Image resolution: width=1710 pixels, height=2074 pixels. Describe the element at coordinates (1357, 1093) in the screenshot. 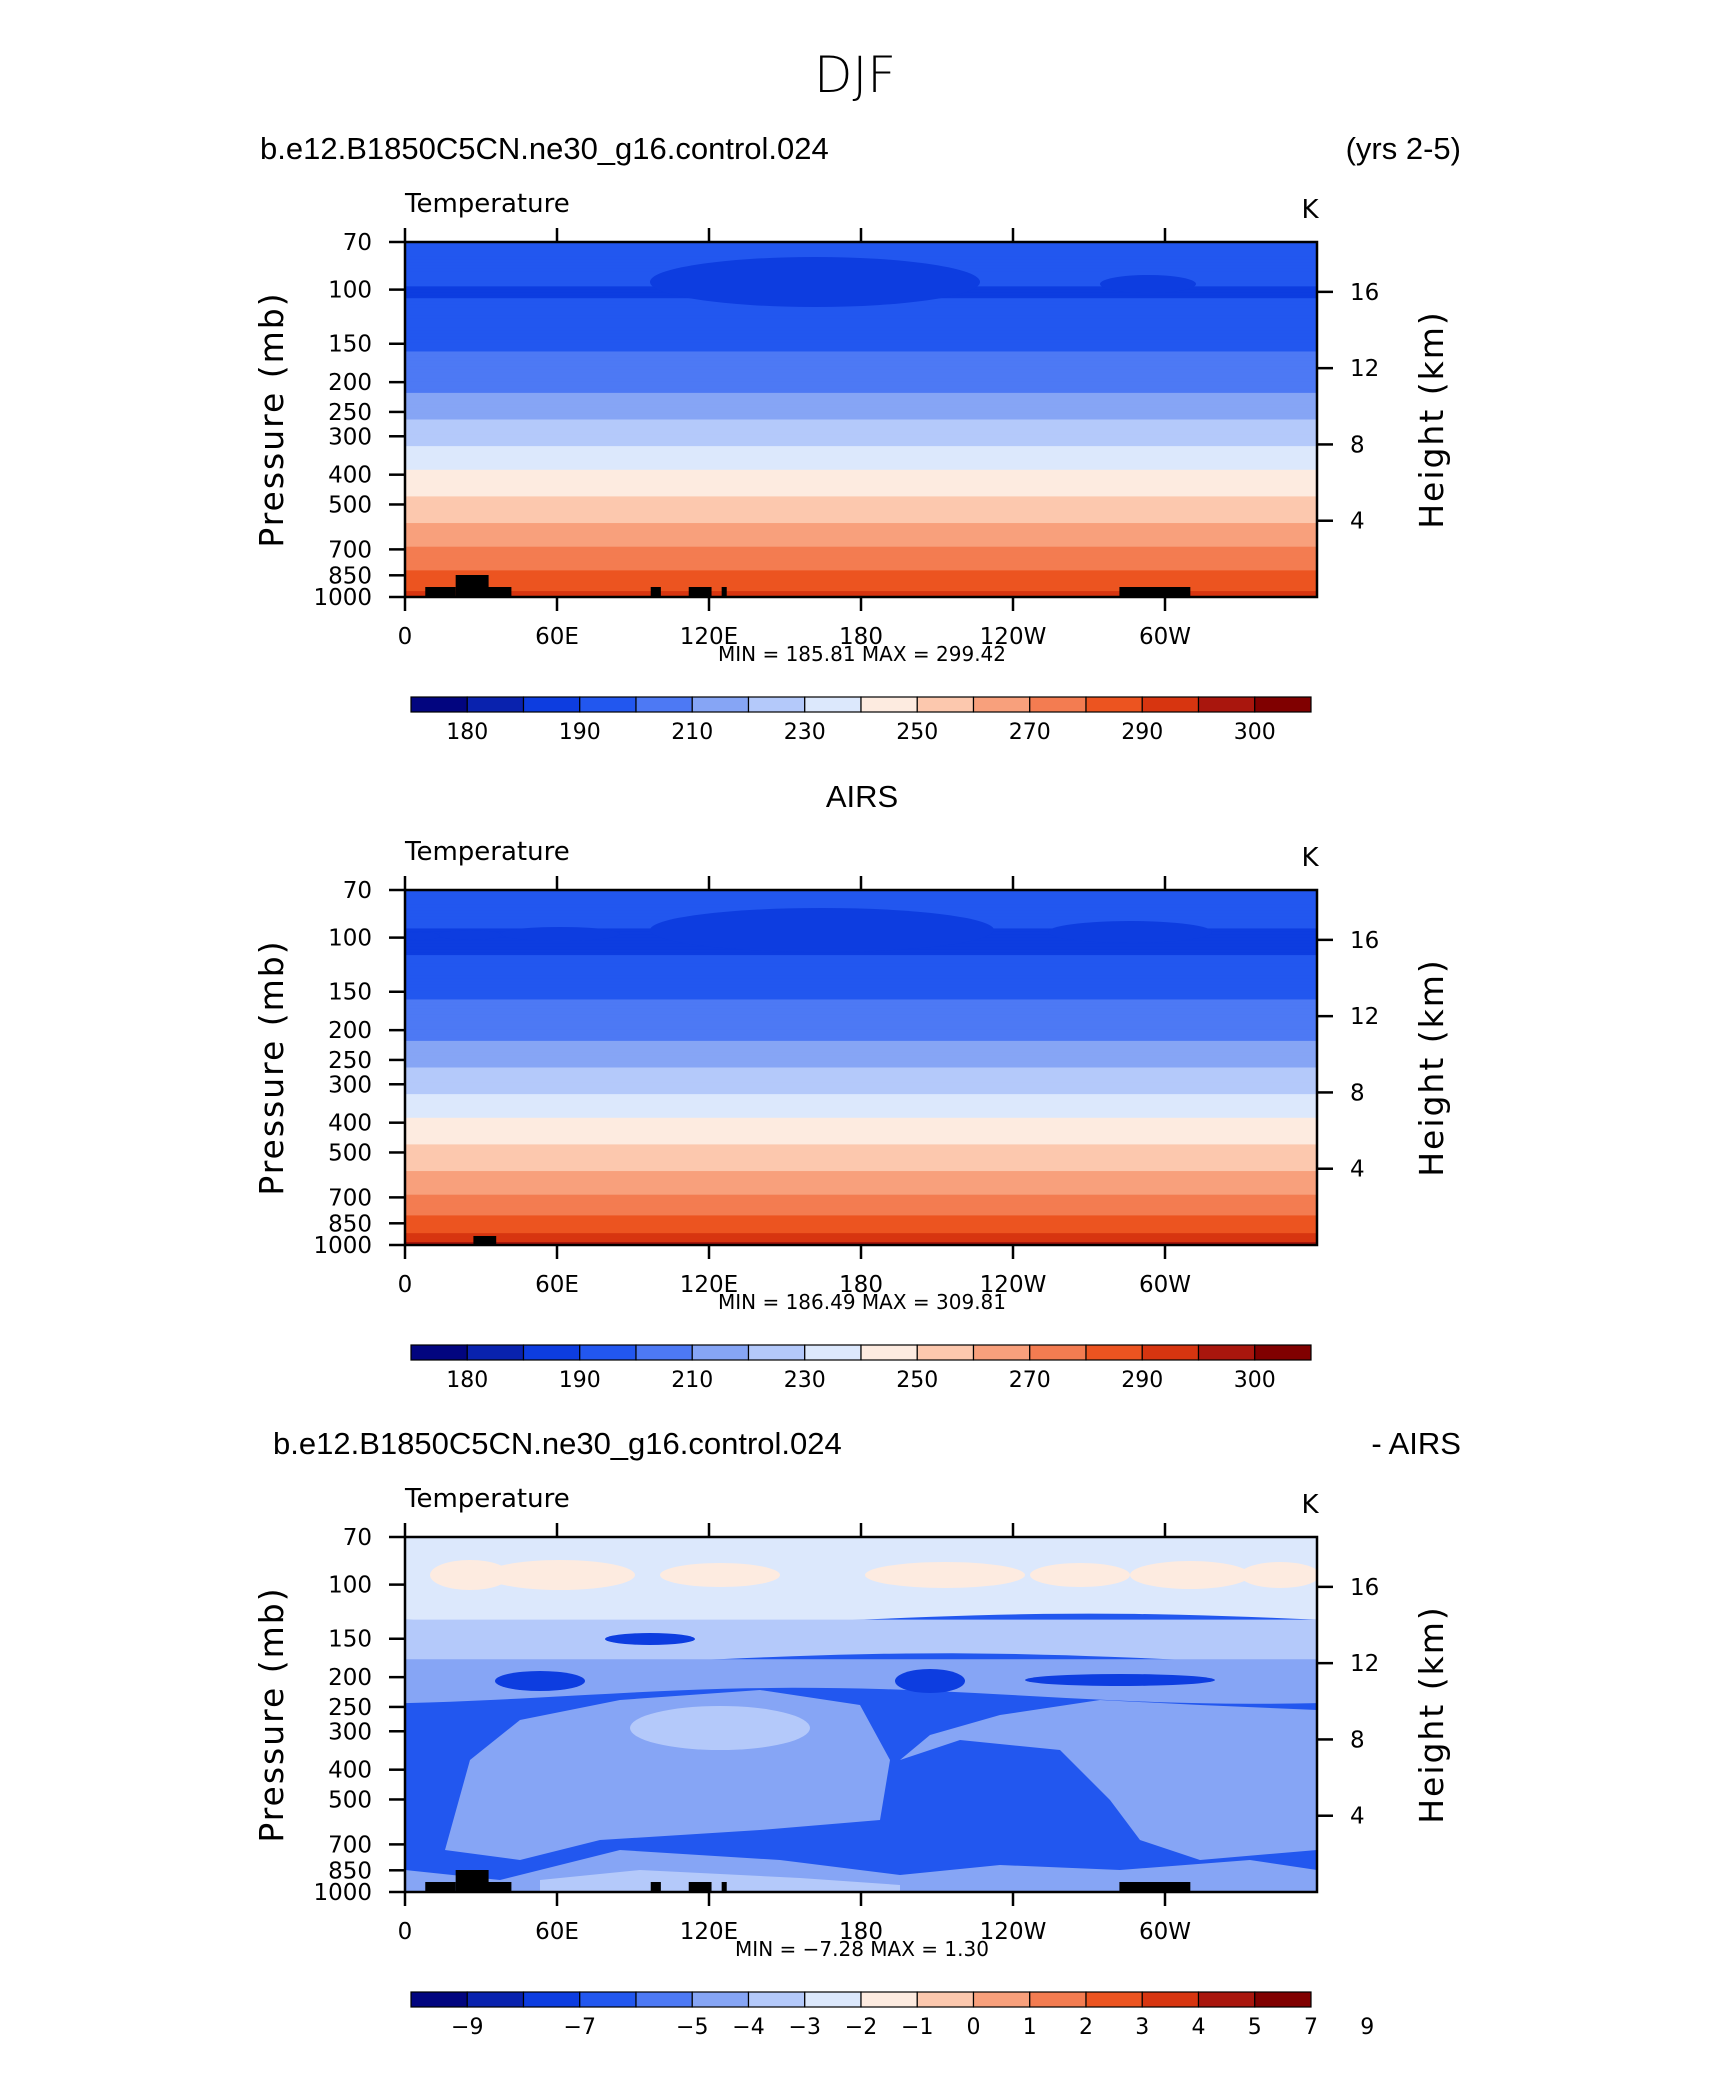

I see `height-tick-label: 8` at that location.